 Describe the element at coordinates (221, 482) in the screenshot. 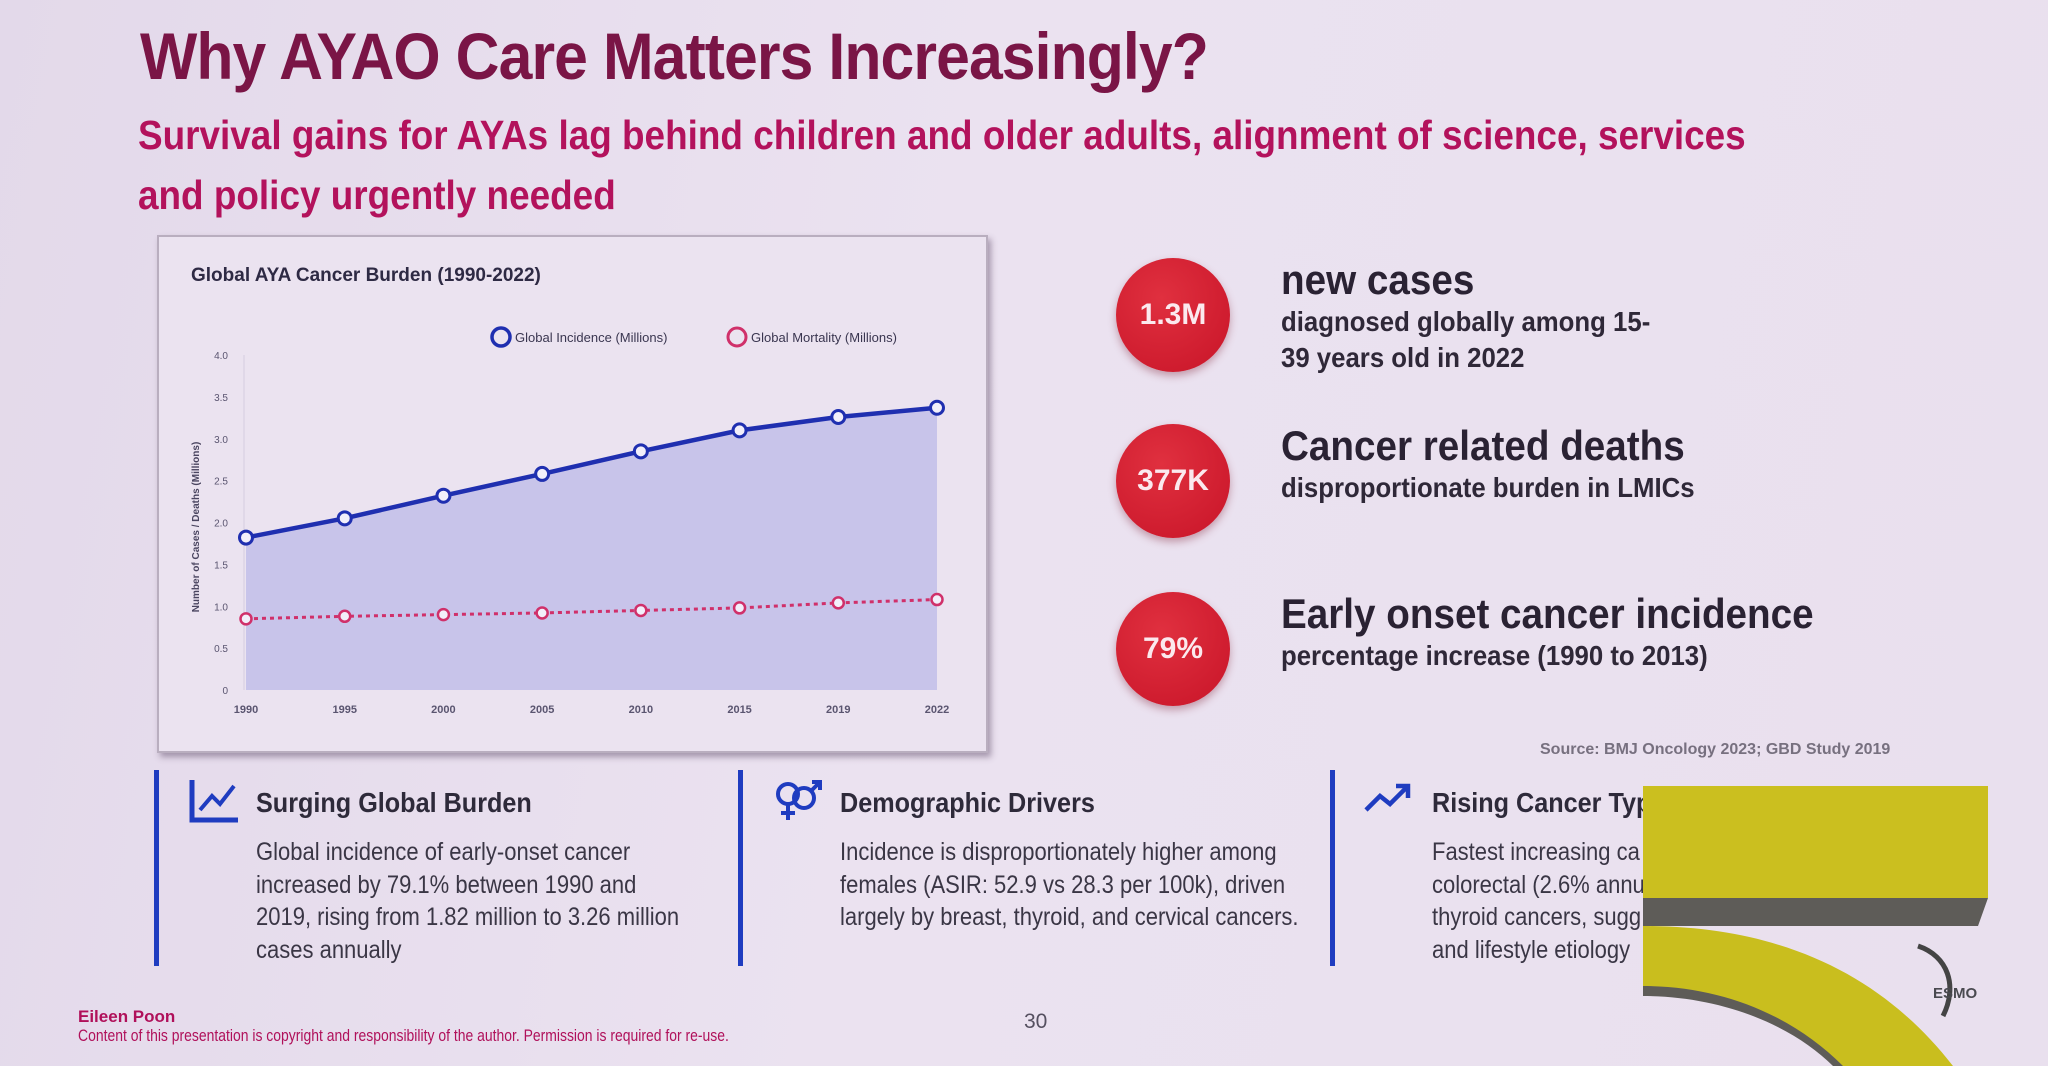

I see `y-tick-label: 2.5` at that location.